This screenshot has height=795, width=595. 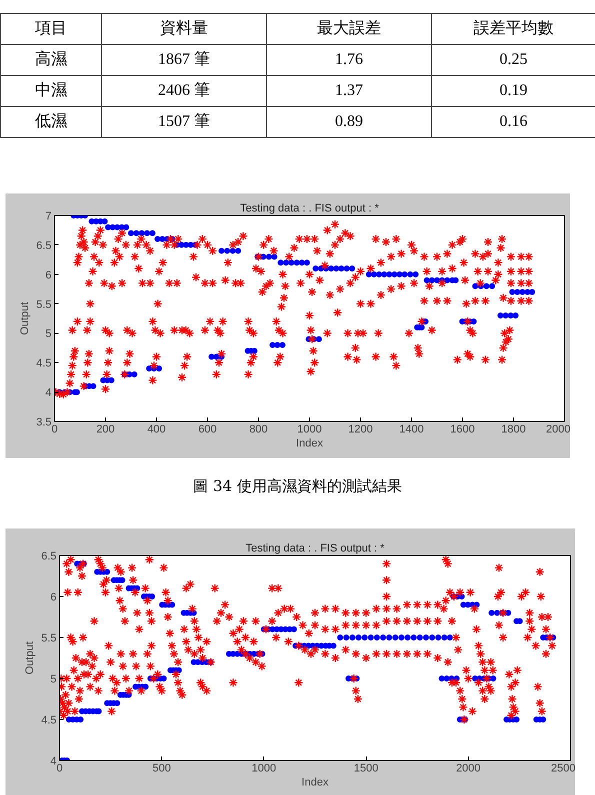 What do you see at coordinates (349, 90) in the screenshot?
I see `text: 1.37` at bounding box center [349, 90].